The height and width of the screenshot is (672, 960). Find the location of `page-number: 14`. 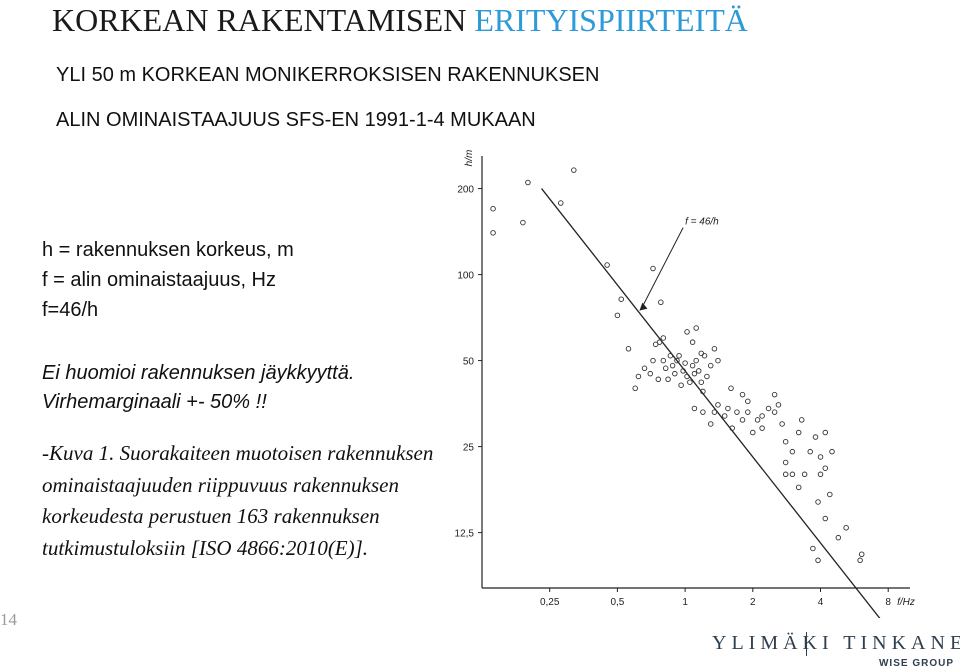

page-number: 14 is located at coordinates (8, 619).